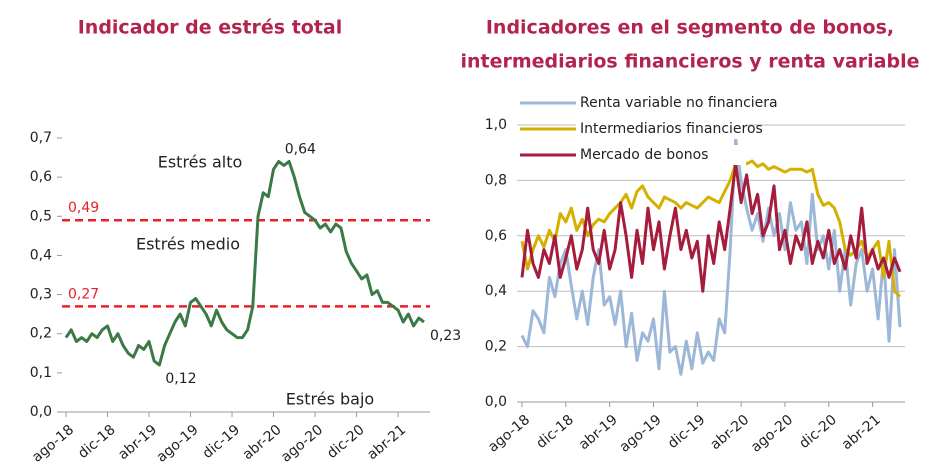  Describe the element at coordinates (445, 336) in the screenshot. I see `data-label: 0,23` at that location.